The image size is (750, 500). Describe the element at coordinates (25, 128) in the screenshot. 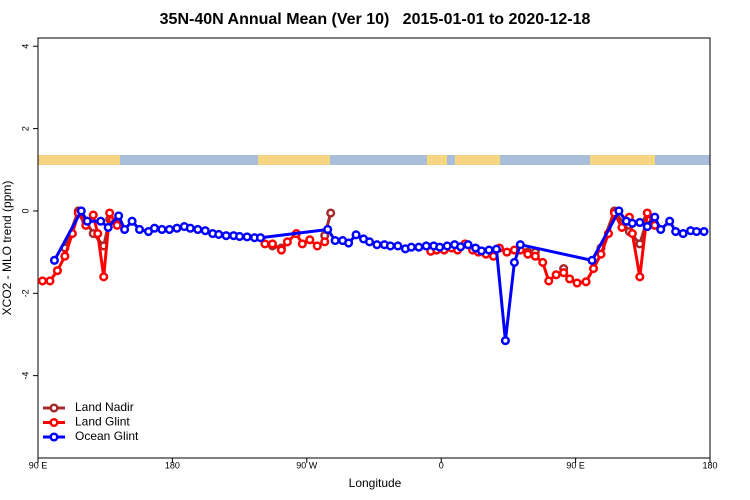

I see `y-tick-label: 2` at that location.